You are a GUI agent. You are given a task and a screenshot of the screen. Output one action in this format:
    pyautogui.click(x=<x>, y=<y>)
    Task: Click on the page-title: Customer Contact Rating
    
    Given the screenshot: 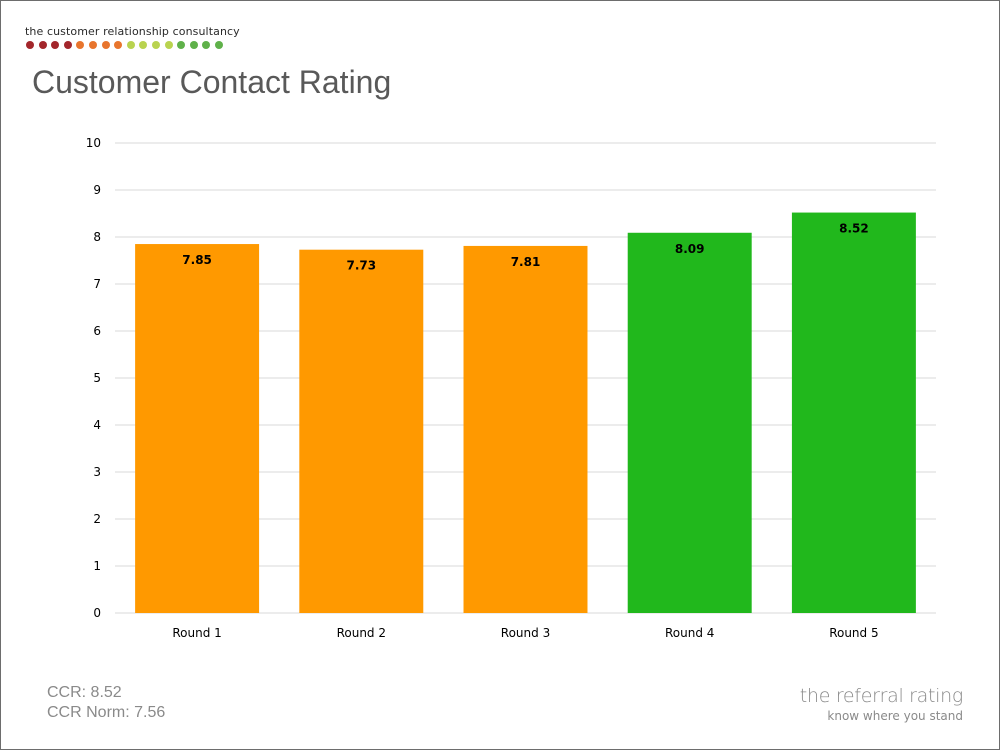 What is the action you would take?
    pyautogui.click(x=212, y=82)
    